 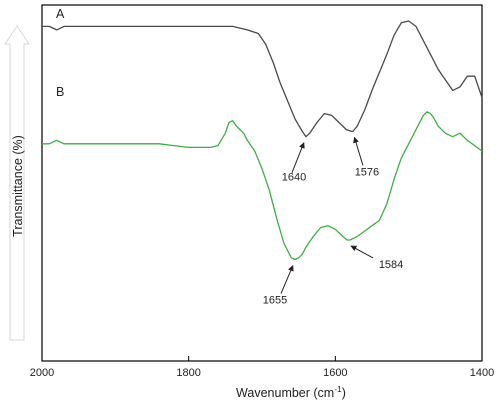 I want to click on x-tick-label: 1600, so click(x=335, y=373).